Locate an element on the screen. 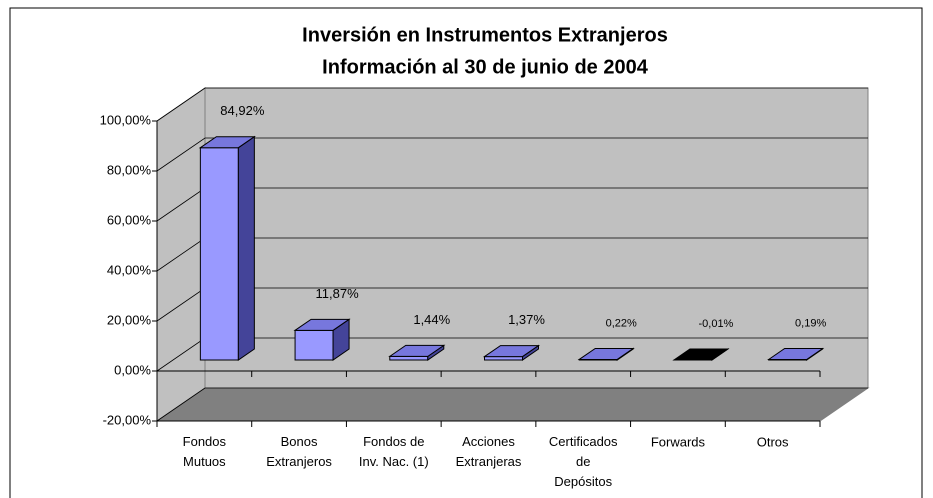 This screenshot has height=498, width=933. y-tick-label: 100,00% is located at coordinates (126, 119).